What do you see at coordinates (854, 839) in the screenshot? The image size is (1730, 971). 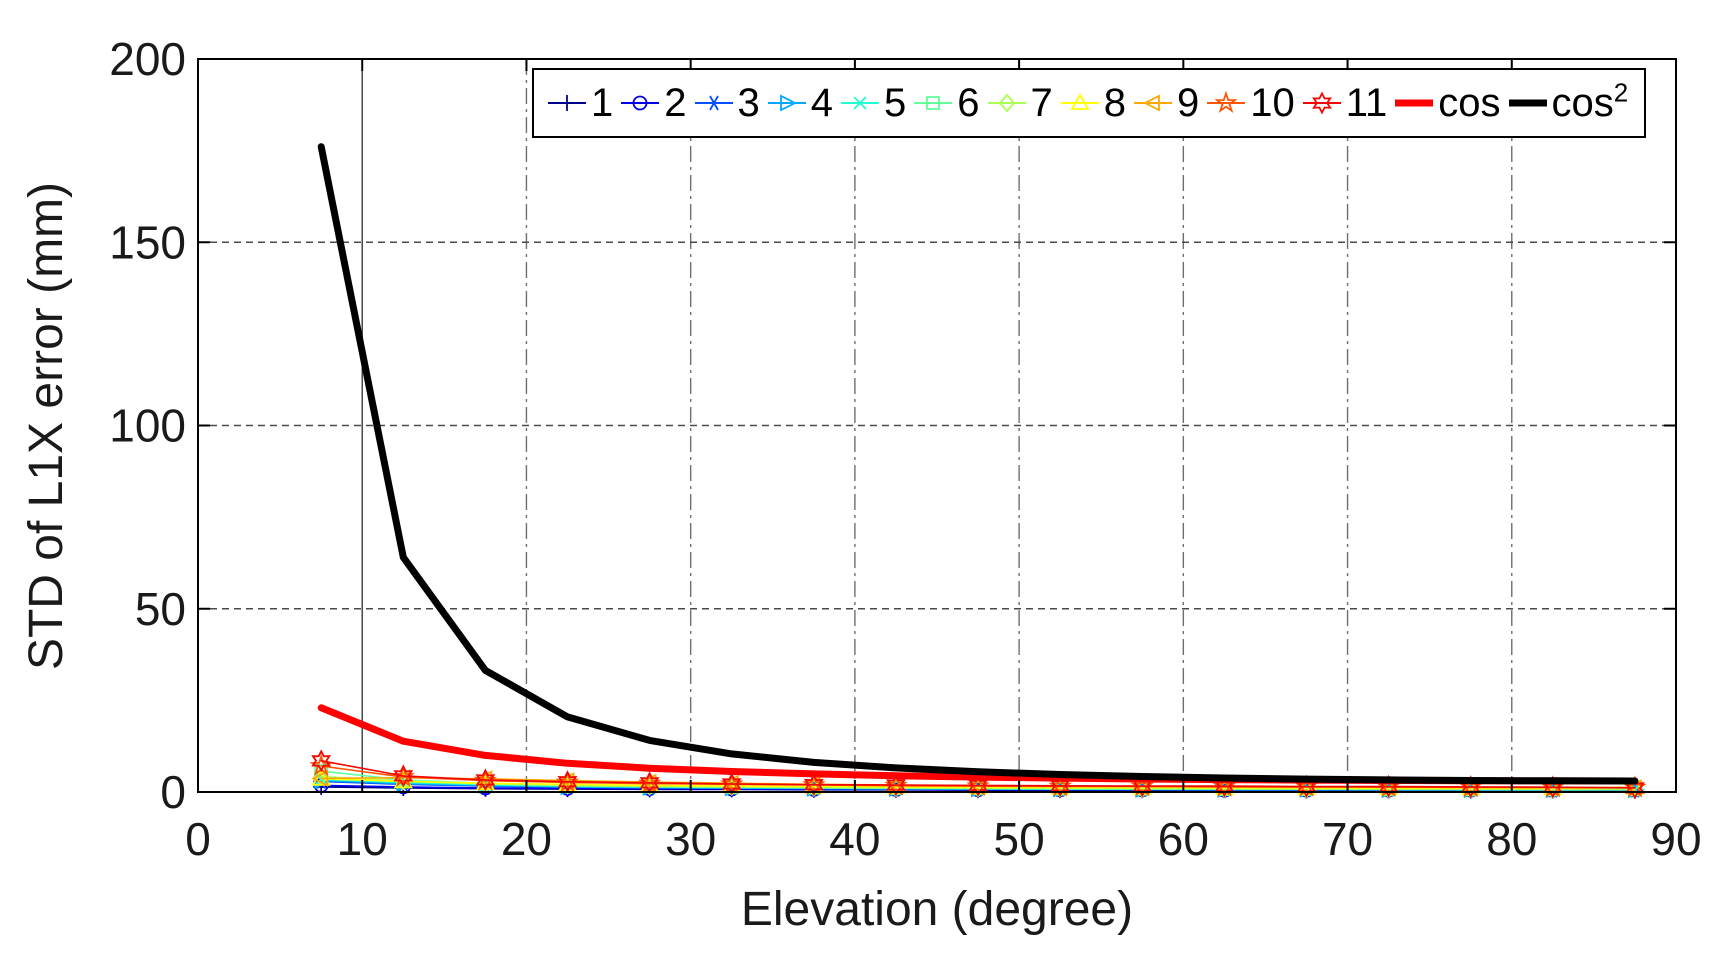 I see `x-tick-label: 40` at bounding box center [854, 839].